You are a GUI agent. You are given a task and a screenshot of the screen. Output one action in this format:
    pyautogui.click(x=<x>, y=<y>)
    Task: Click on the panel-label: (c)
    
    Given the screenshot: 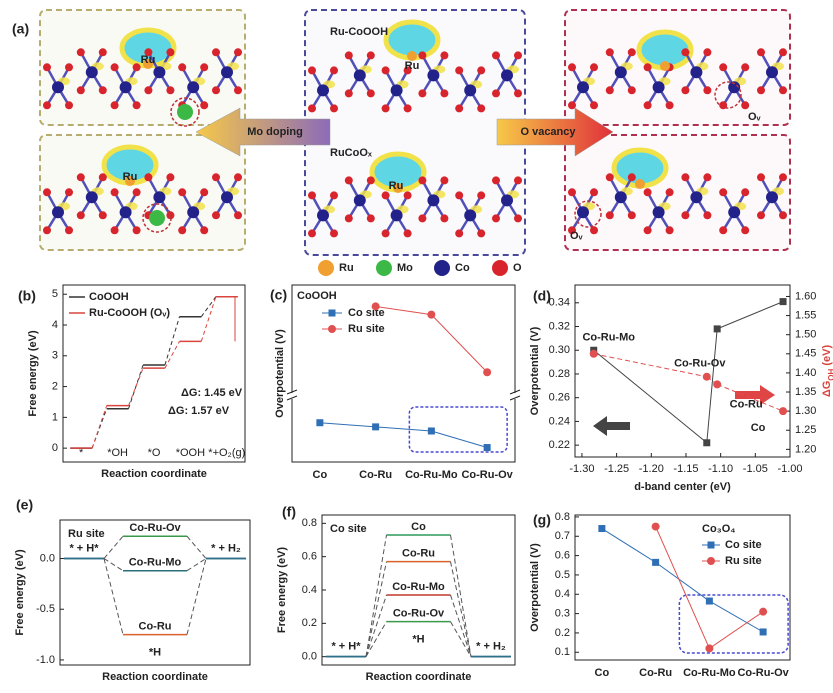 What is the action you would take?
    pyautogui.click(x=278, y=295)
    